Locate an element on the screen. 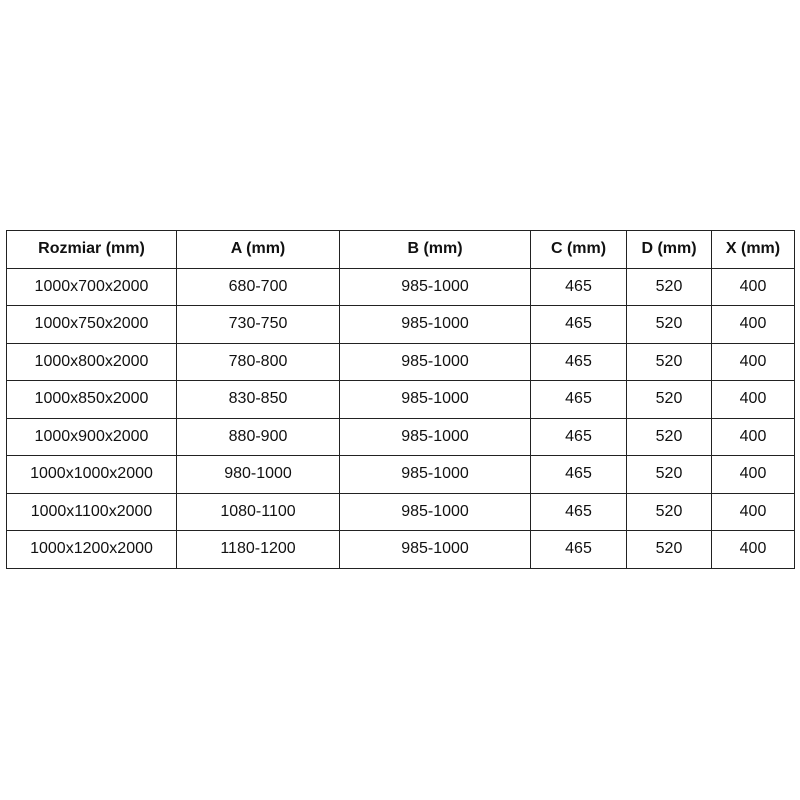 The height and width of the screenshot is (800, 800). table-cell: 1000x850x2000 is located at coordinates (91, 399).